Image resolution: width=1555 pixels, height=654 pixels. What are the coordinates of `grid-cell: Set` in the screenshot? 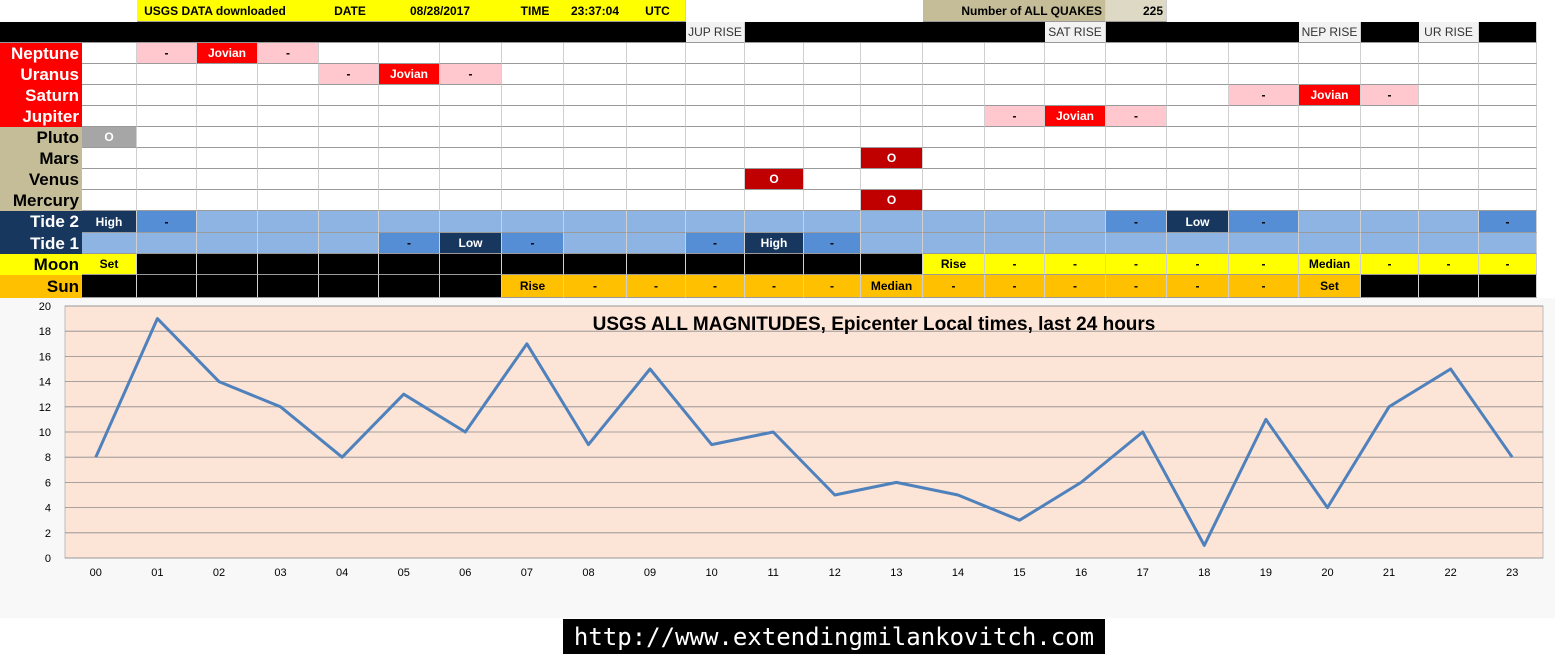 It's located at (1330, 286).